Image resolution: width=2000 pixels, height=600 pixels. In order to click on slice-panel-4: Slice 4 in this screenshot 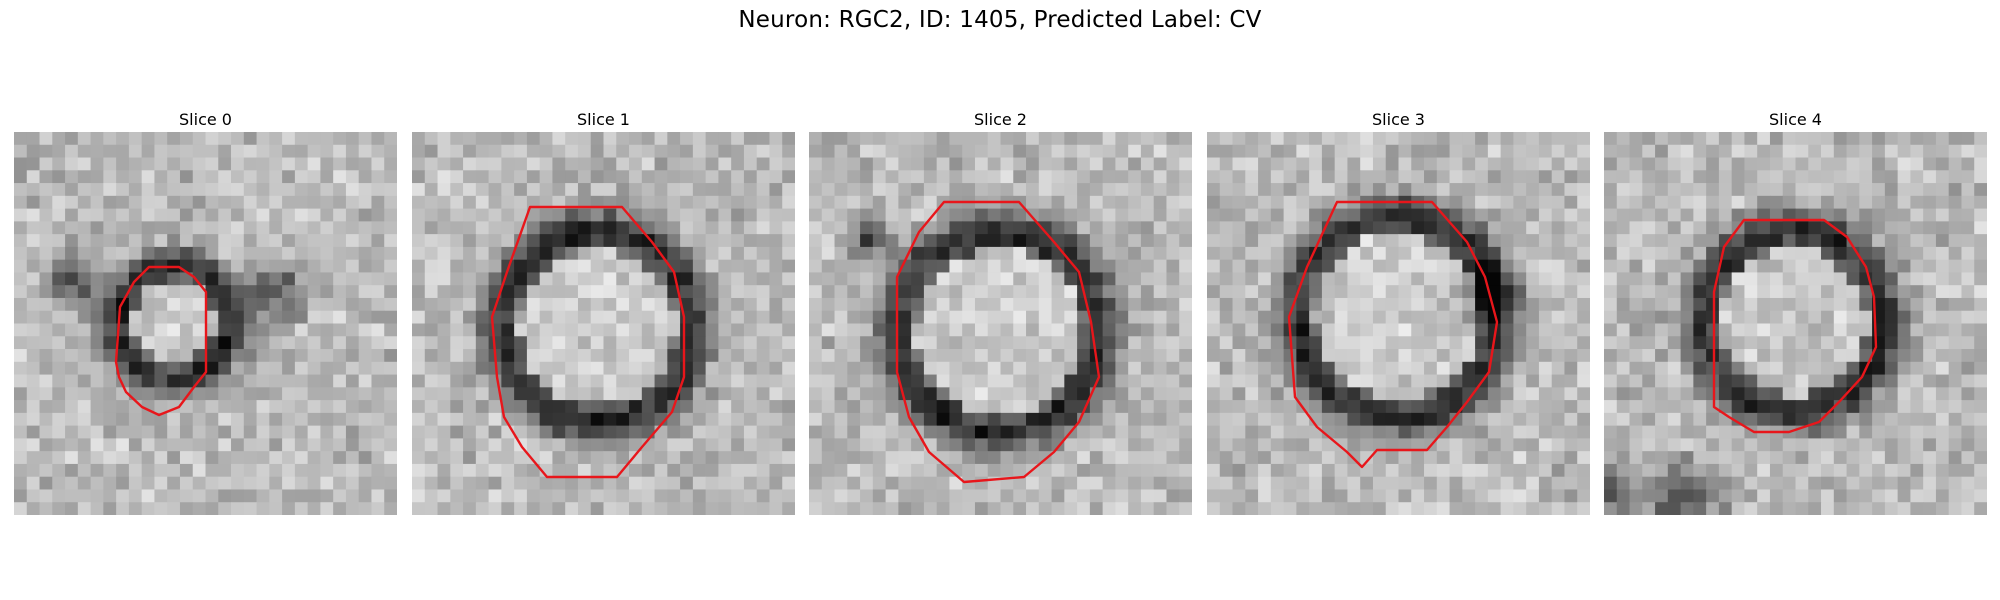, I will do `click(1795, 311)`.